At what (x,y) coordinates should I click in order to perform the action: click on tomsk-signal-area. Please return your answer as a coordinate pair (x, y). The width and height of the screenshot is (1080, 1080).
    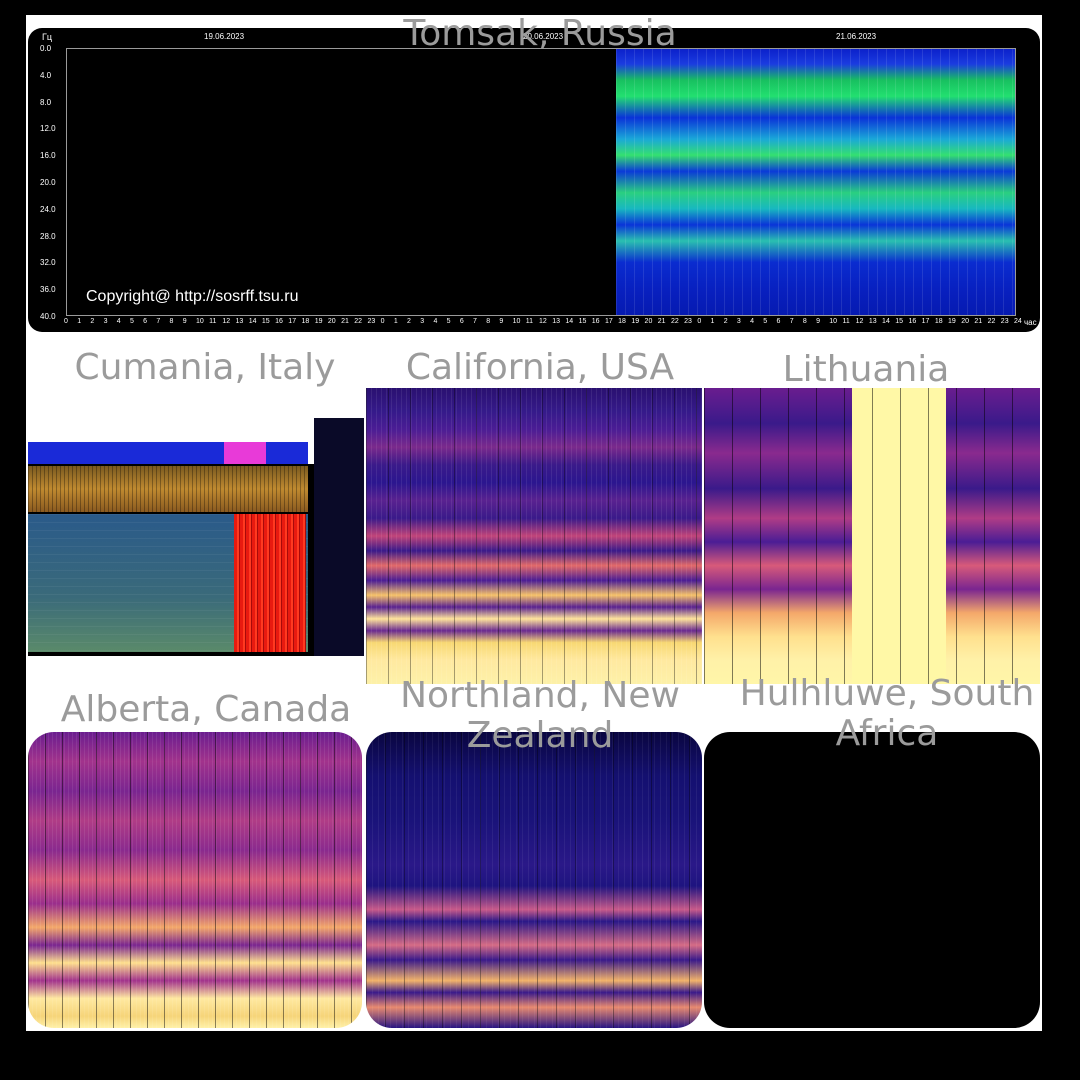
    Looking at the image, I should click on (816, 182).